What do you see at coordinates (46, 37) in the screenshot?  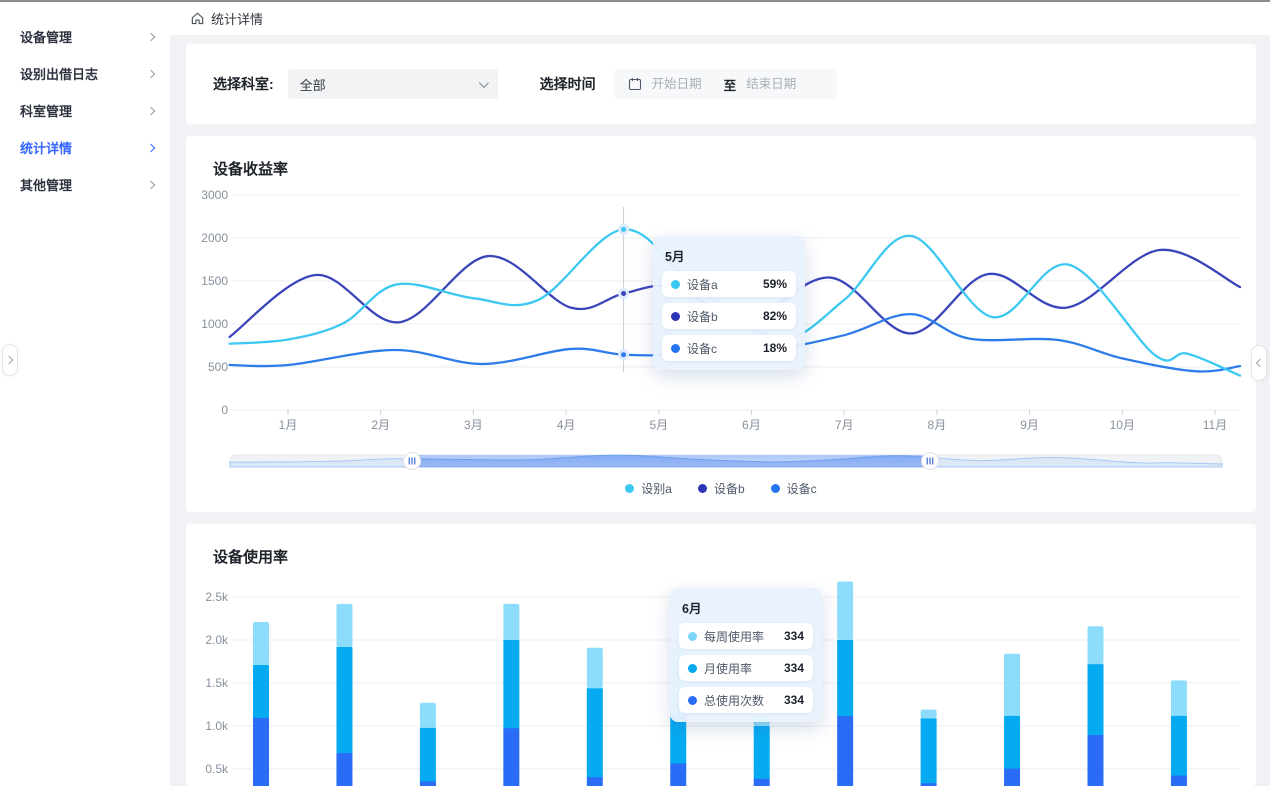 I see `sidebar-item-label: 设备管理` at bounding box center [46, 37].